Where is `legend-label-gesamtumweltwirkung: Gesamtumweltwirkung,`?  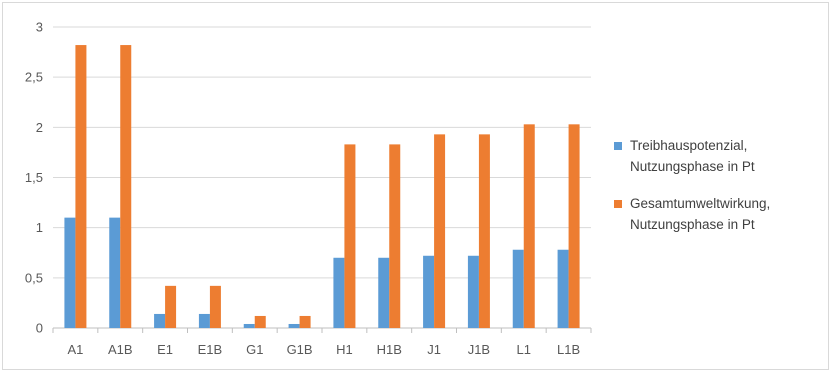 legend-label-gesamtumweltwirkung: Gesamtumweltwirkung, is located at coordinates (700, 203).